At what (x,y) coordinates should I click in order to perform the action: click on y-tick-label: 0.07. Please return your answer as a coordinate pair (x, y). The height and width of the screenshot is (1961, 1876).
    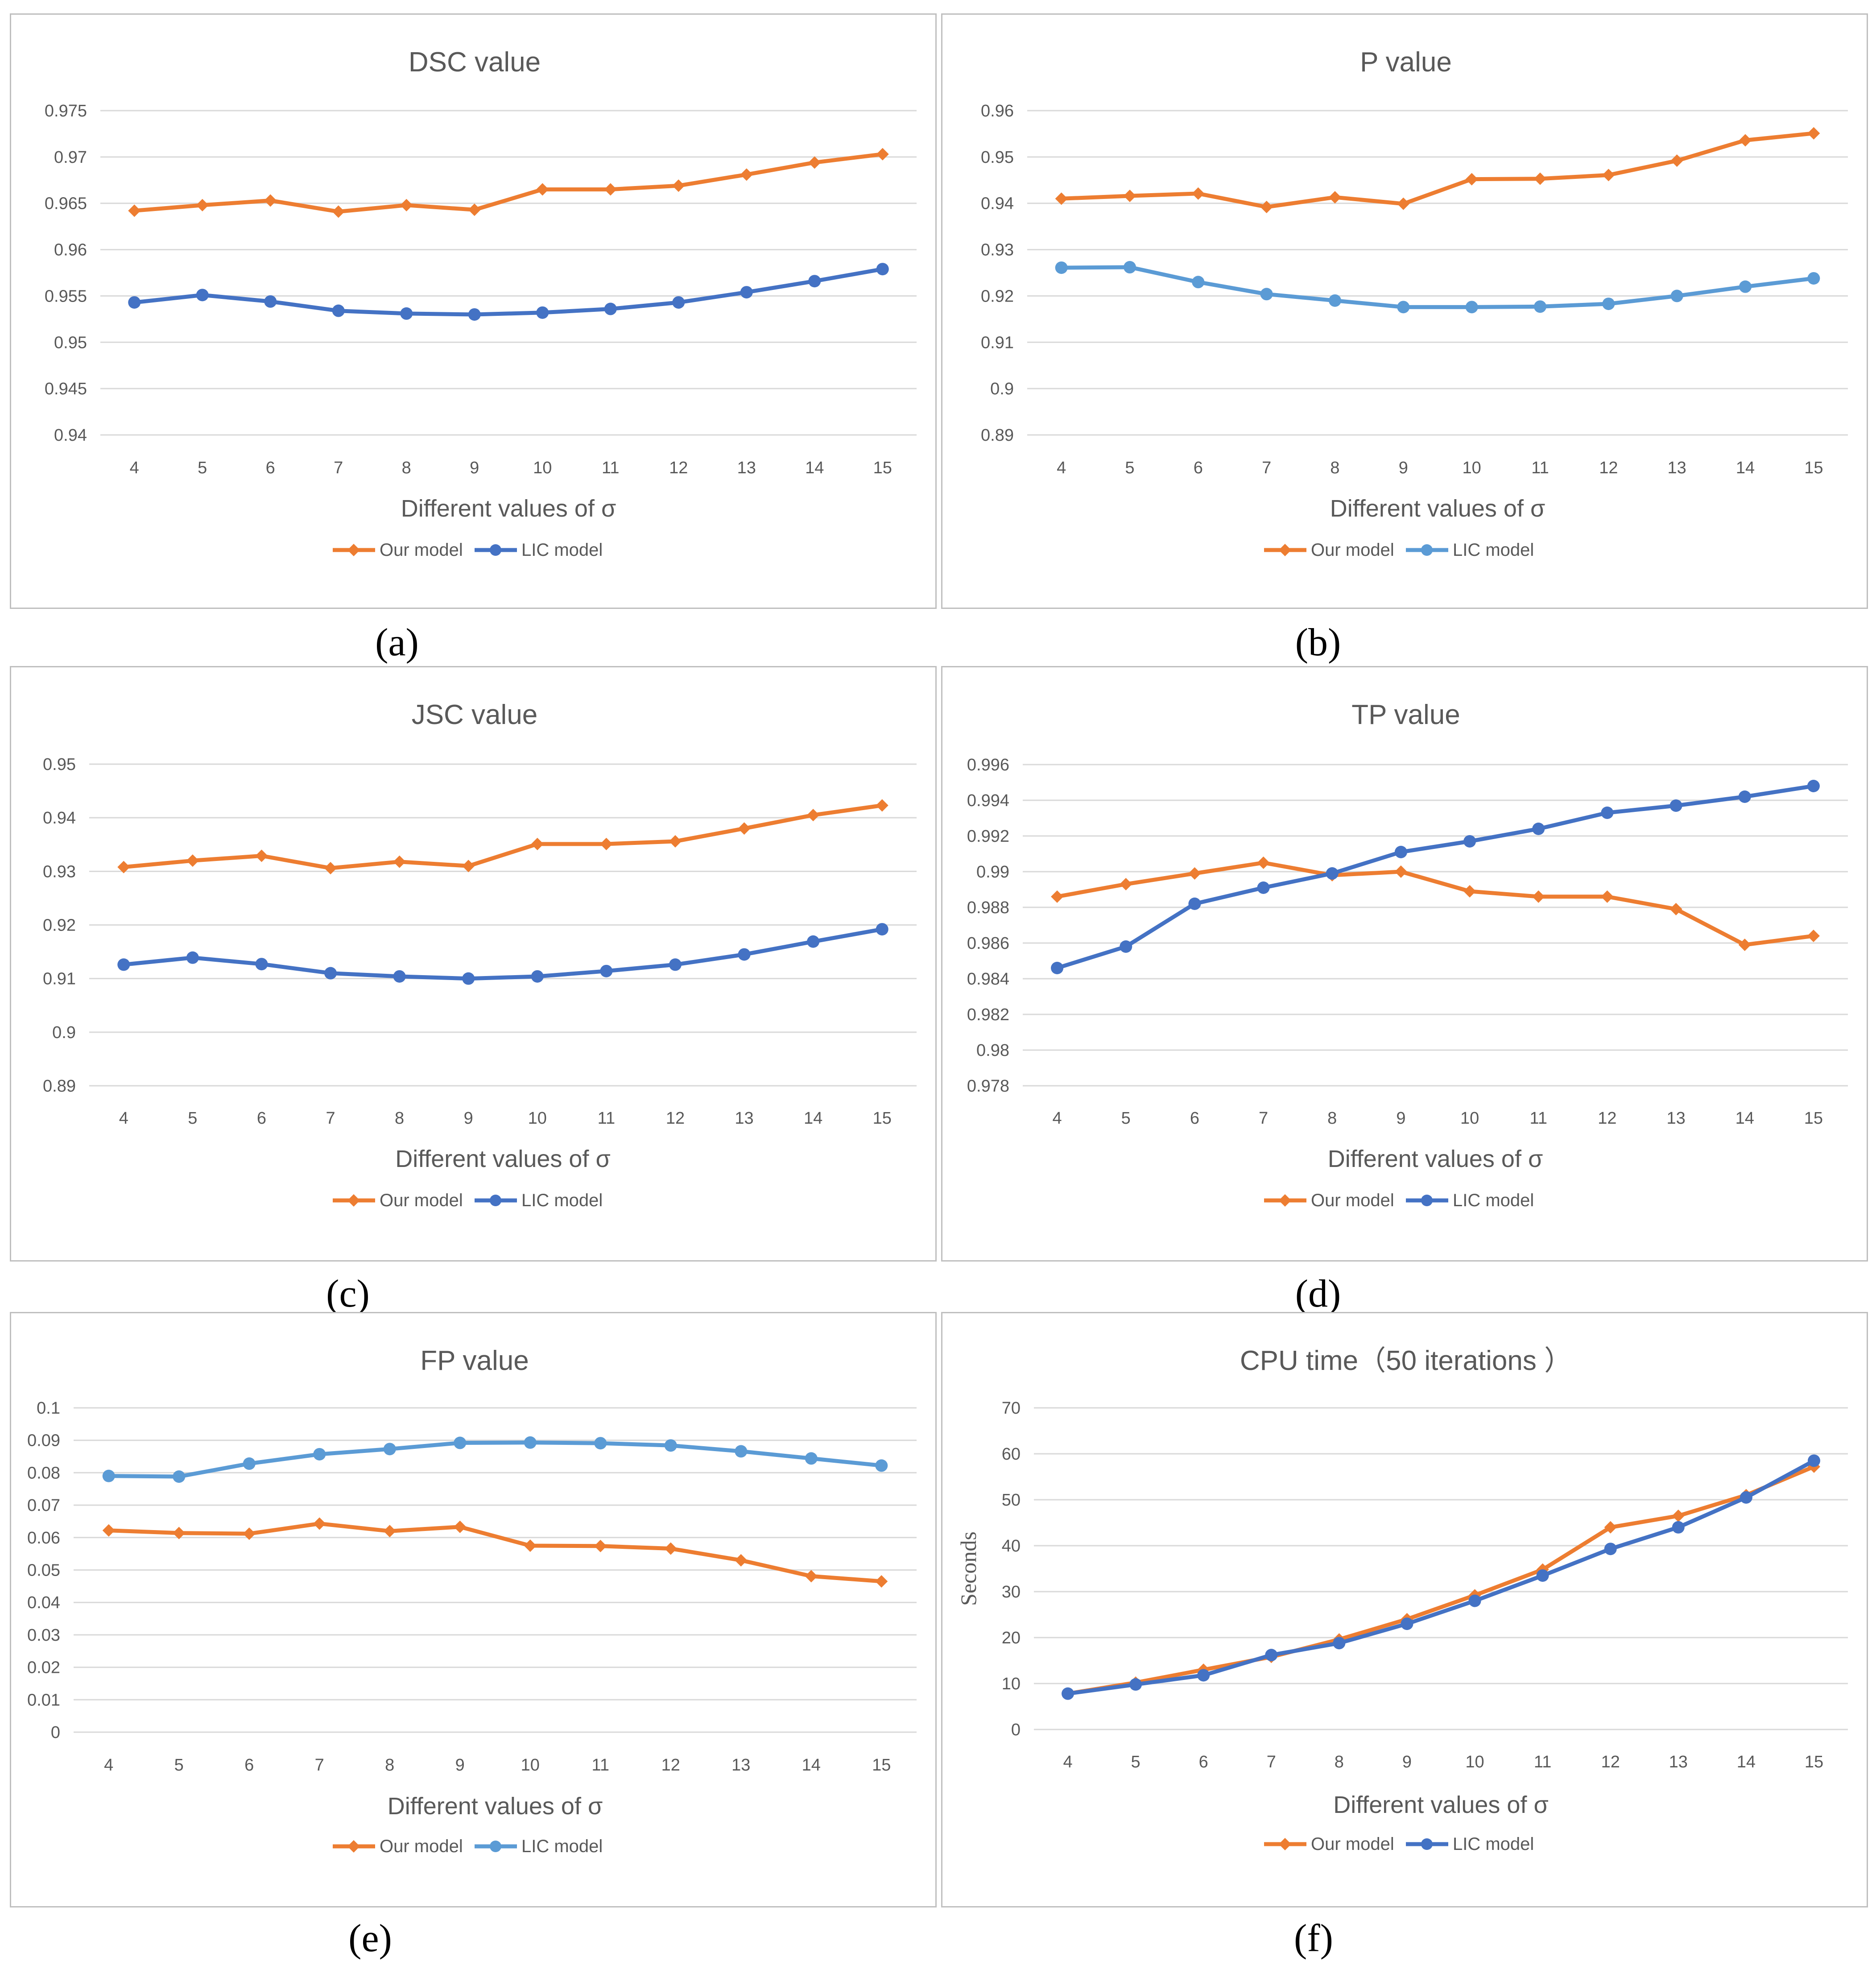
    Looking at the image, I should click on (43, 1505).